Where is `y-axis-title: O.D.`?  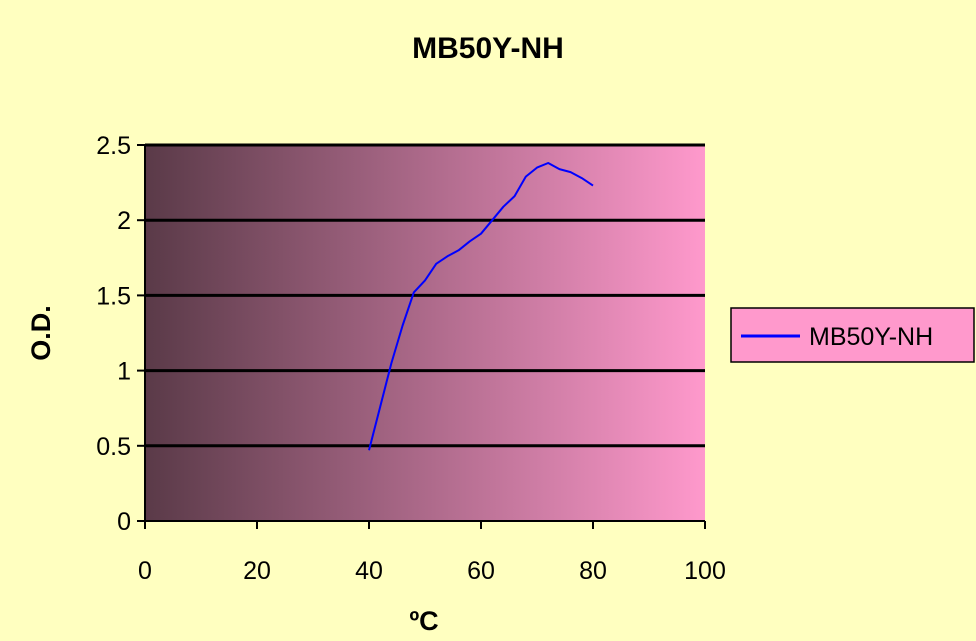 y-axis-title: O.D. is located at coordinates (41, 333).